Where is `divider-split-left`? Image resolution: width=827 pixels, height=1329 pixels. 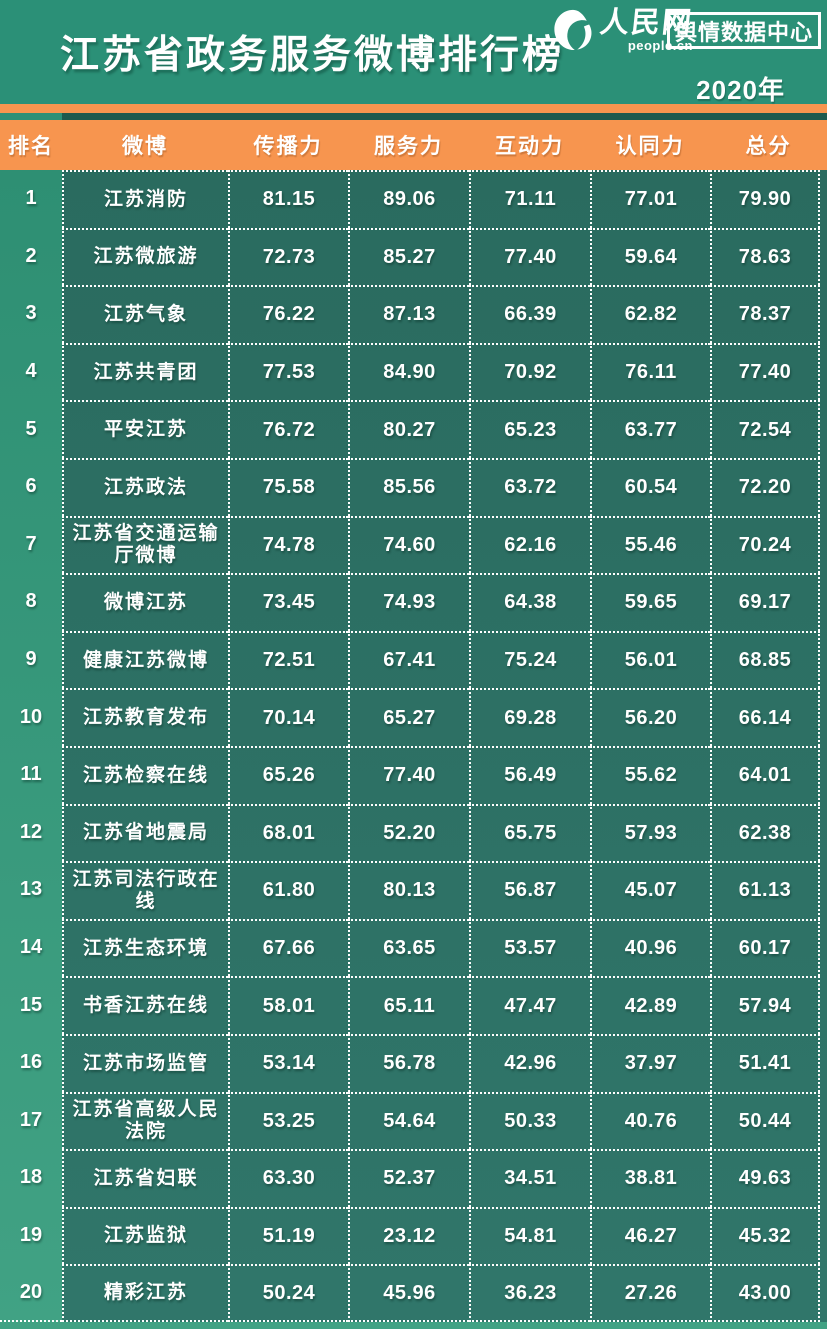
divider-split-left is located at coordinates (31, 116).